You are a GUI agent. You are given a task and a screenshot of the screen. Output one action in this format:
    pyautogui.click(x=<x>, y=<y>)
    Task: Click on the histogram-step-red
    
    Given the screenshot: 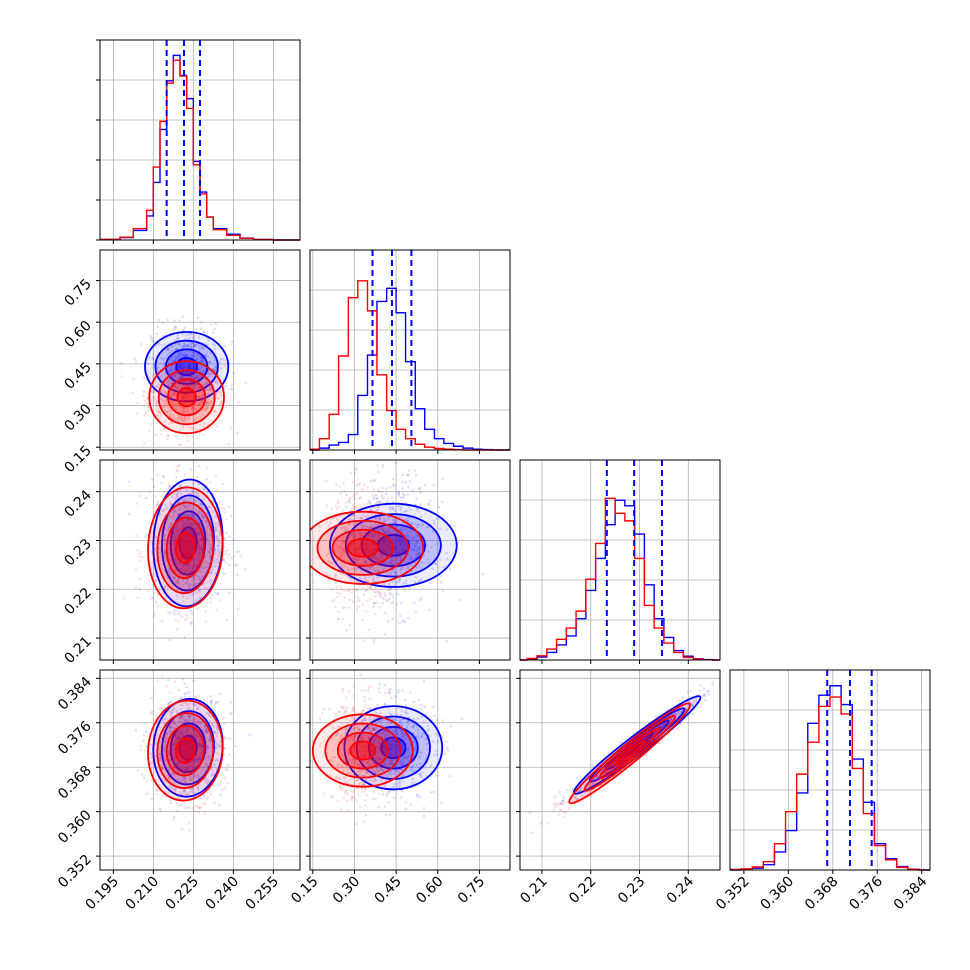 What is the action you would take?
    pyautogui.click(x=200, y=150)
    